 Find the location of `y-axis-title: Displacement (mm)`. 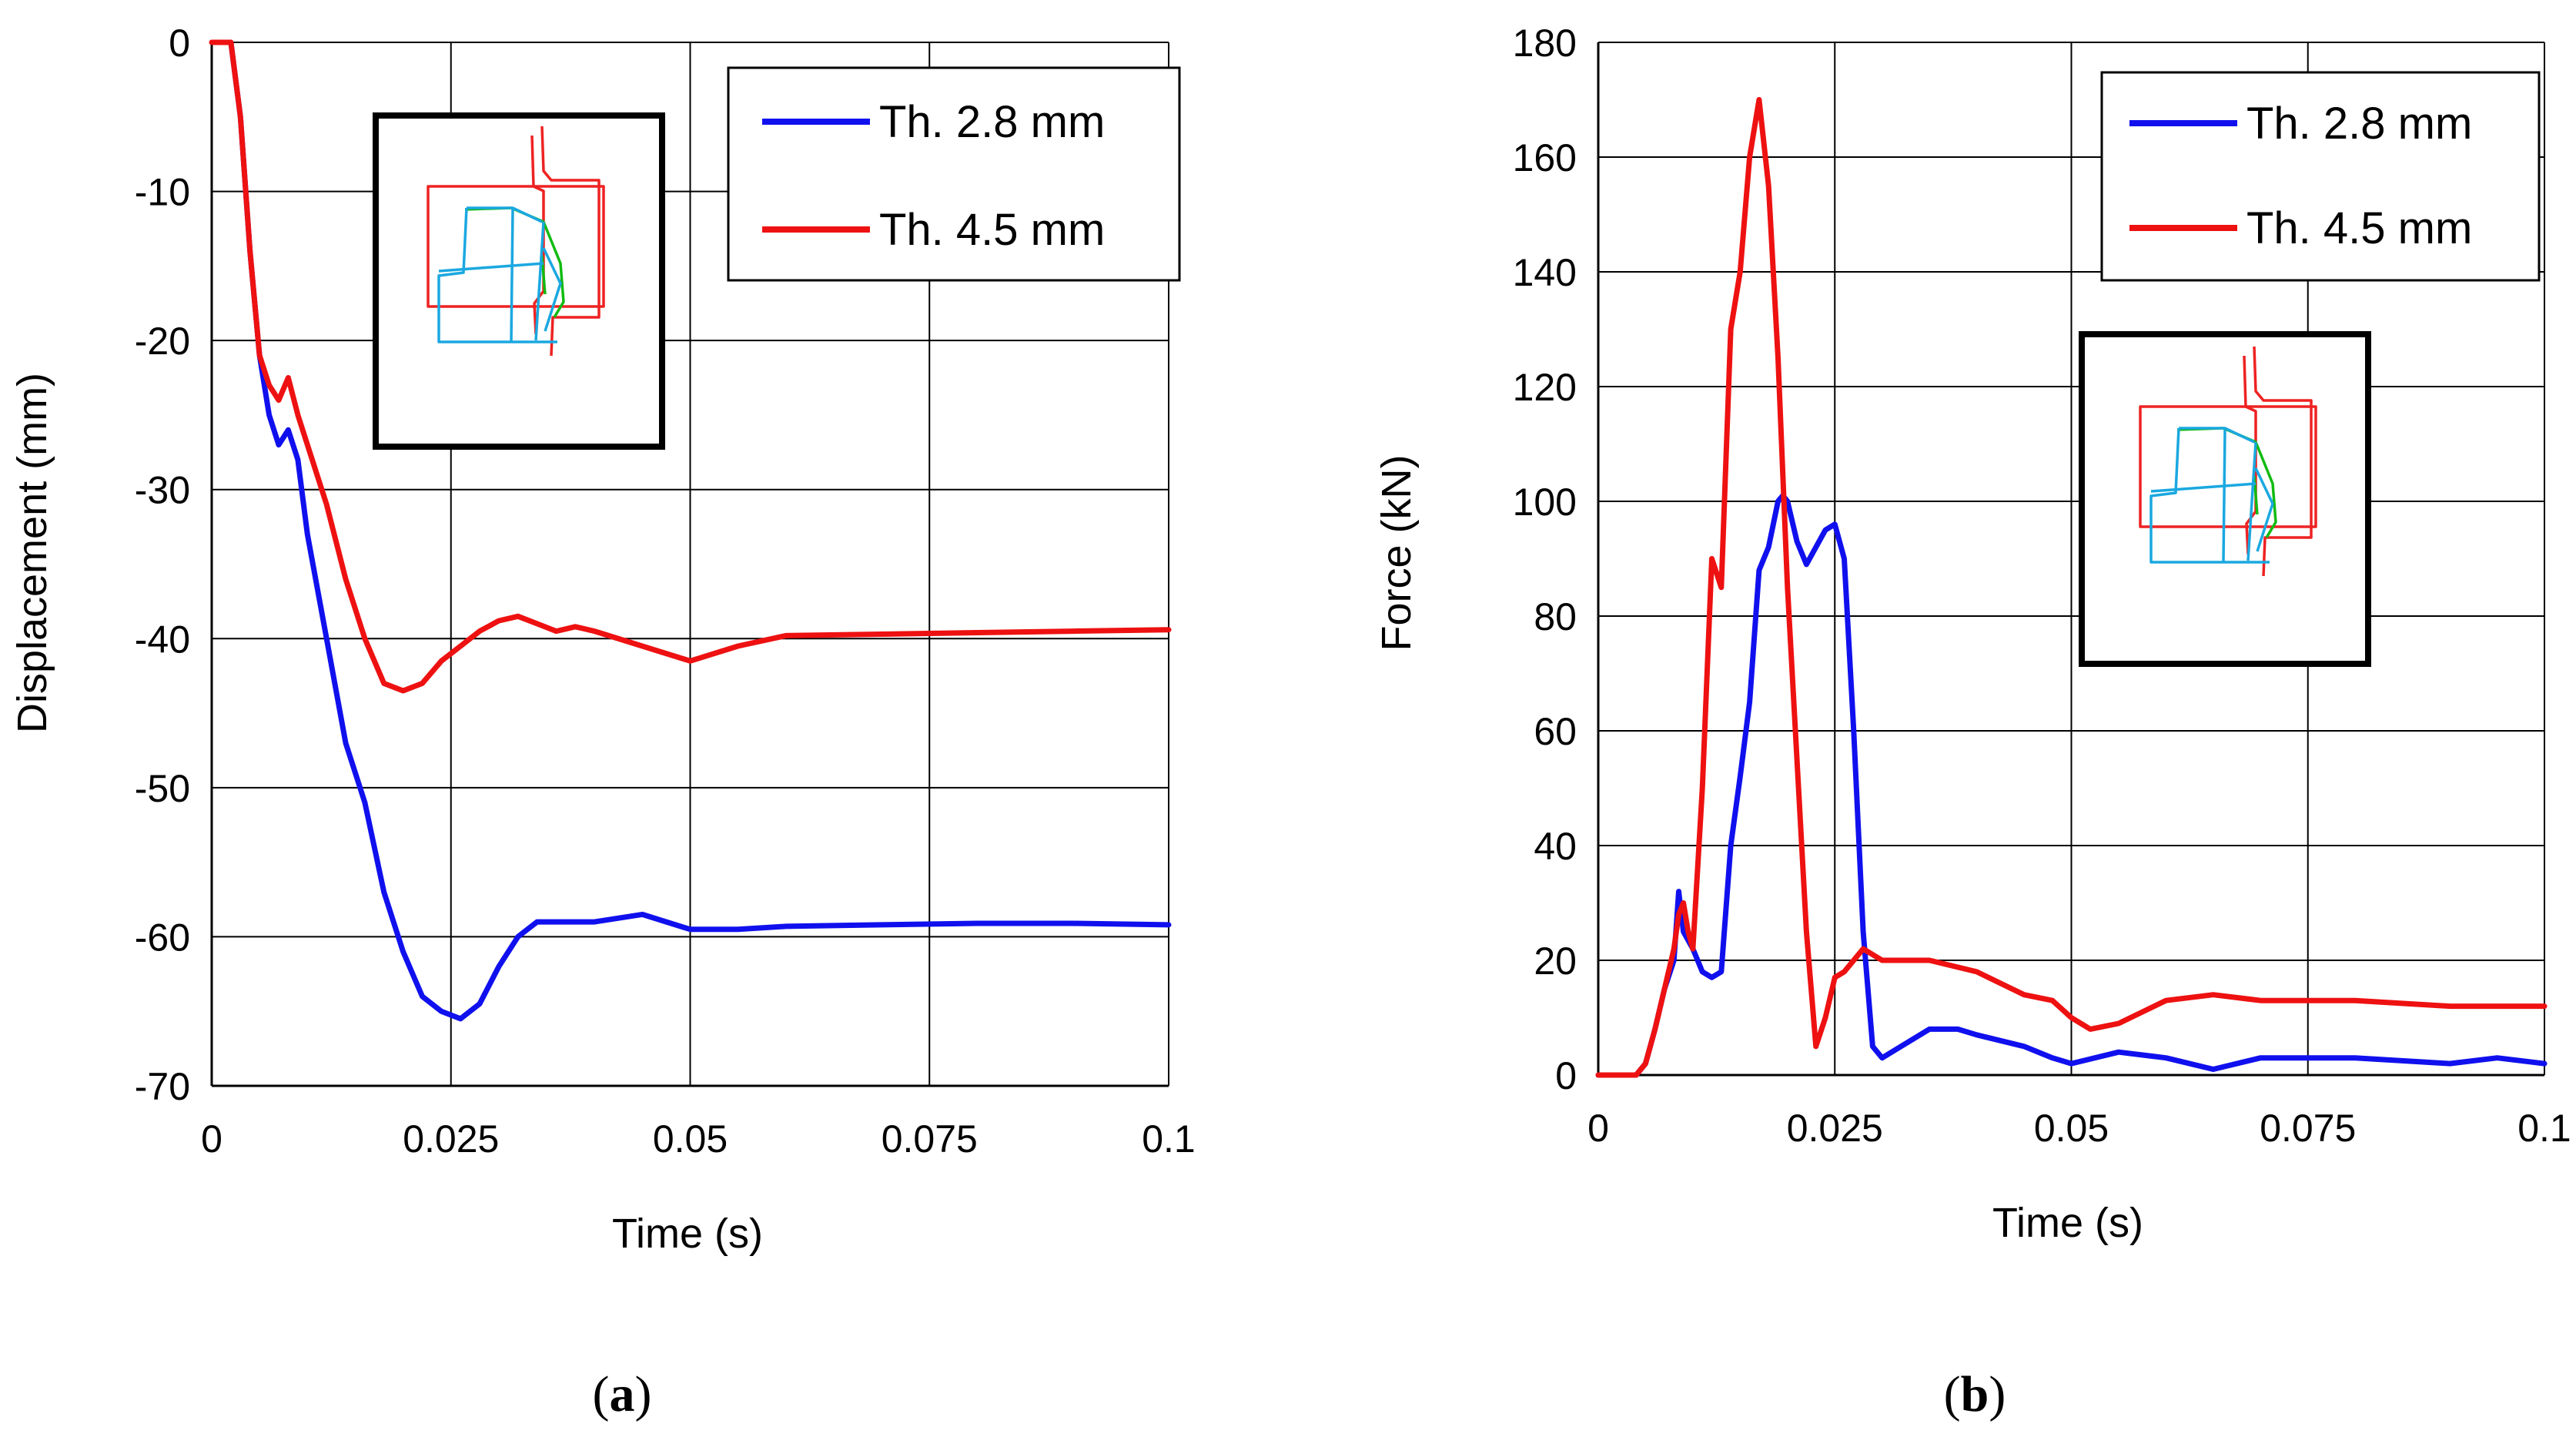

y-axis-title: Displacement (mm) is located at coordinates (32, 553).